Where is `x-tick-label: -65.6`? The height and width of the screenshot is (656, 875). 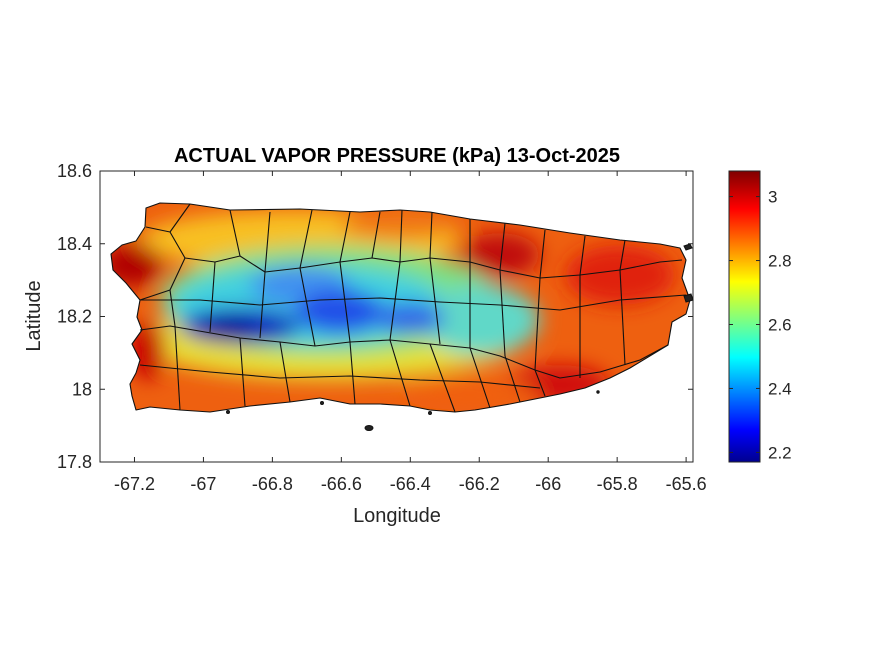
x-tick-label: -65.6 is located at coordinates (686, 484).